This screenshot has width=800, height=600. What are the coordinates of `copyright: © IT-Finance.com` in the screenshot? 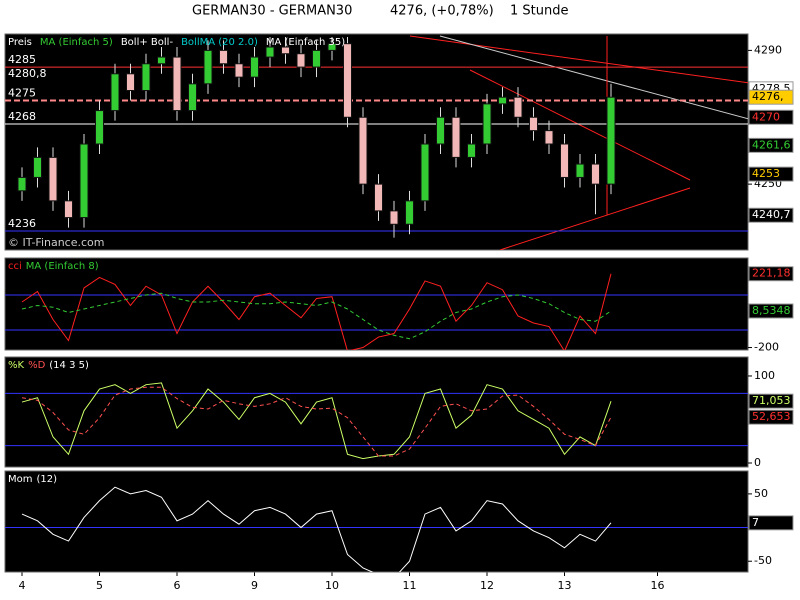 It's located at (56, 242).